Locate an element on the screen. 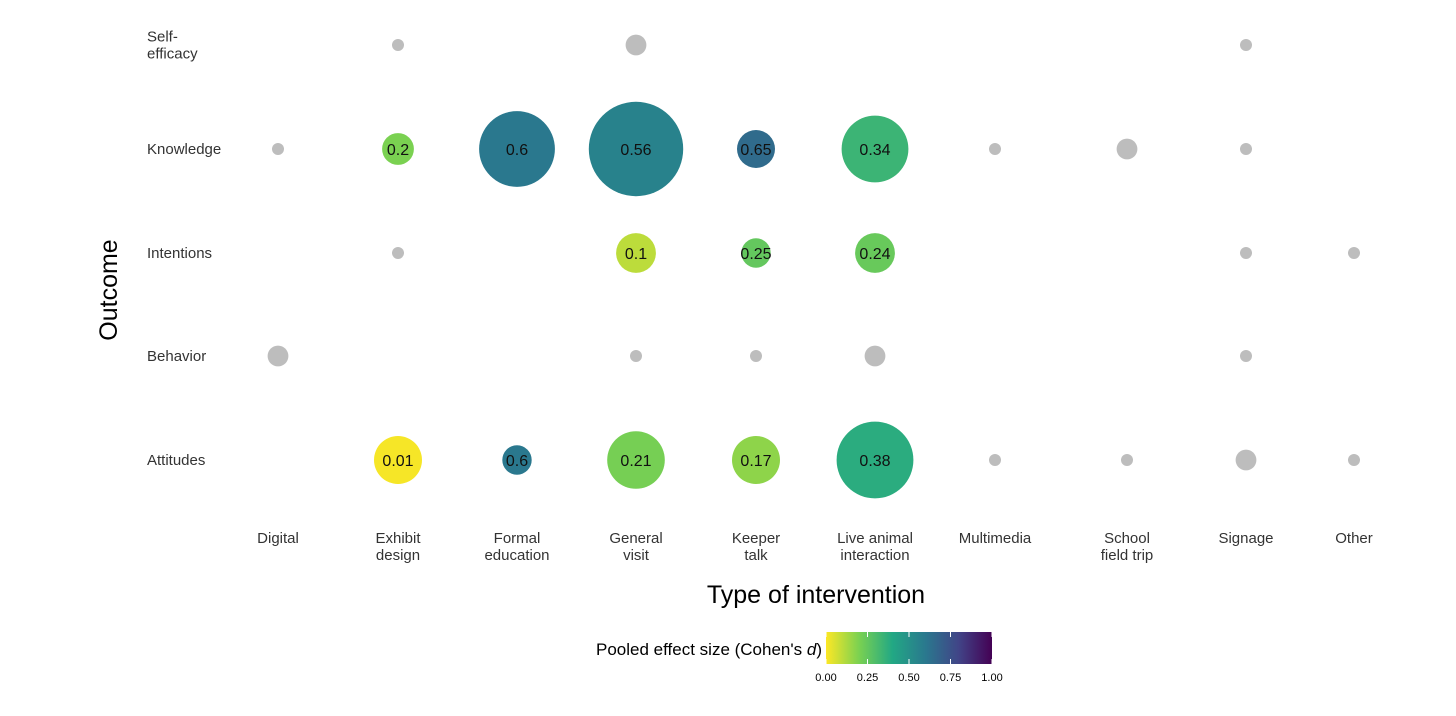 Image resolution: width=1456 pixels, height=716 pixels. bubble-behavior-live-animal-interaction is located at coordinates (875, 356).